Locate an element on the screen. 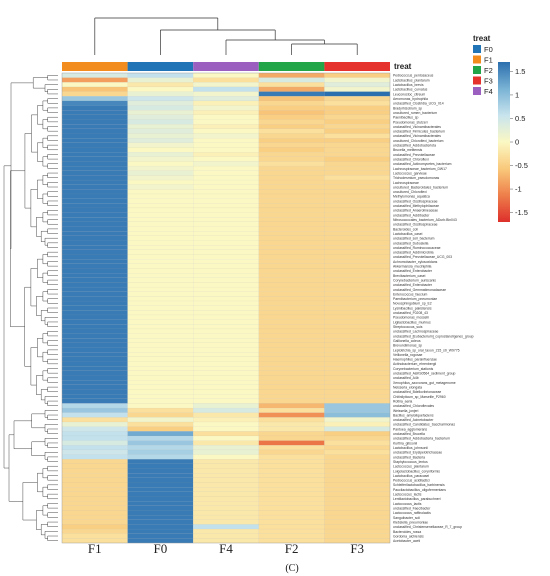 The image size is (550, 576). row-dendrogram is located at coordinates (30, 308).